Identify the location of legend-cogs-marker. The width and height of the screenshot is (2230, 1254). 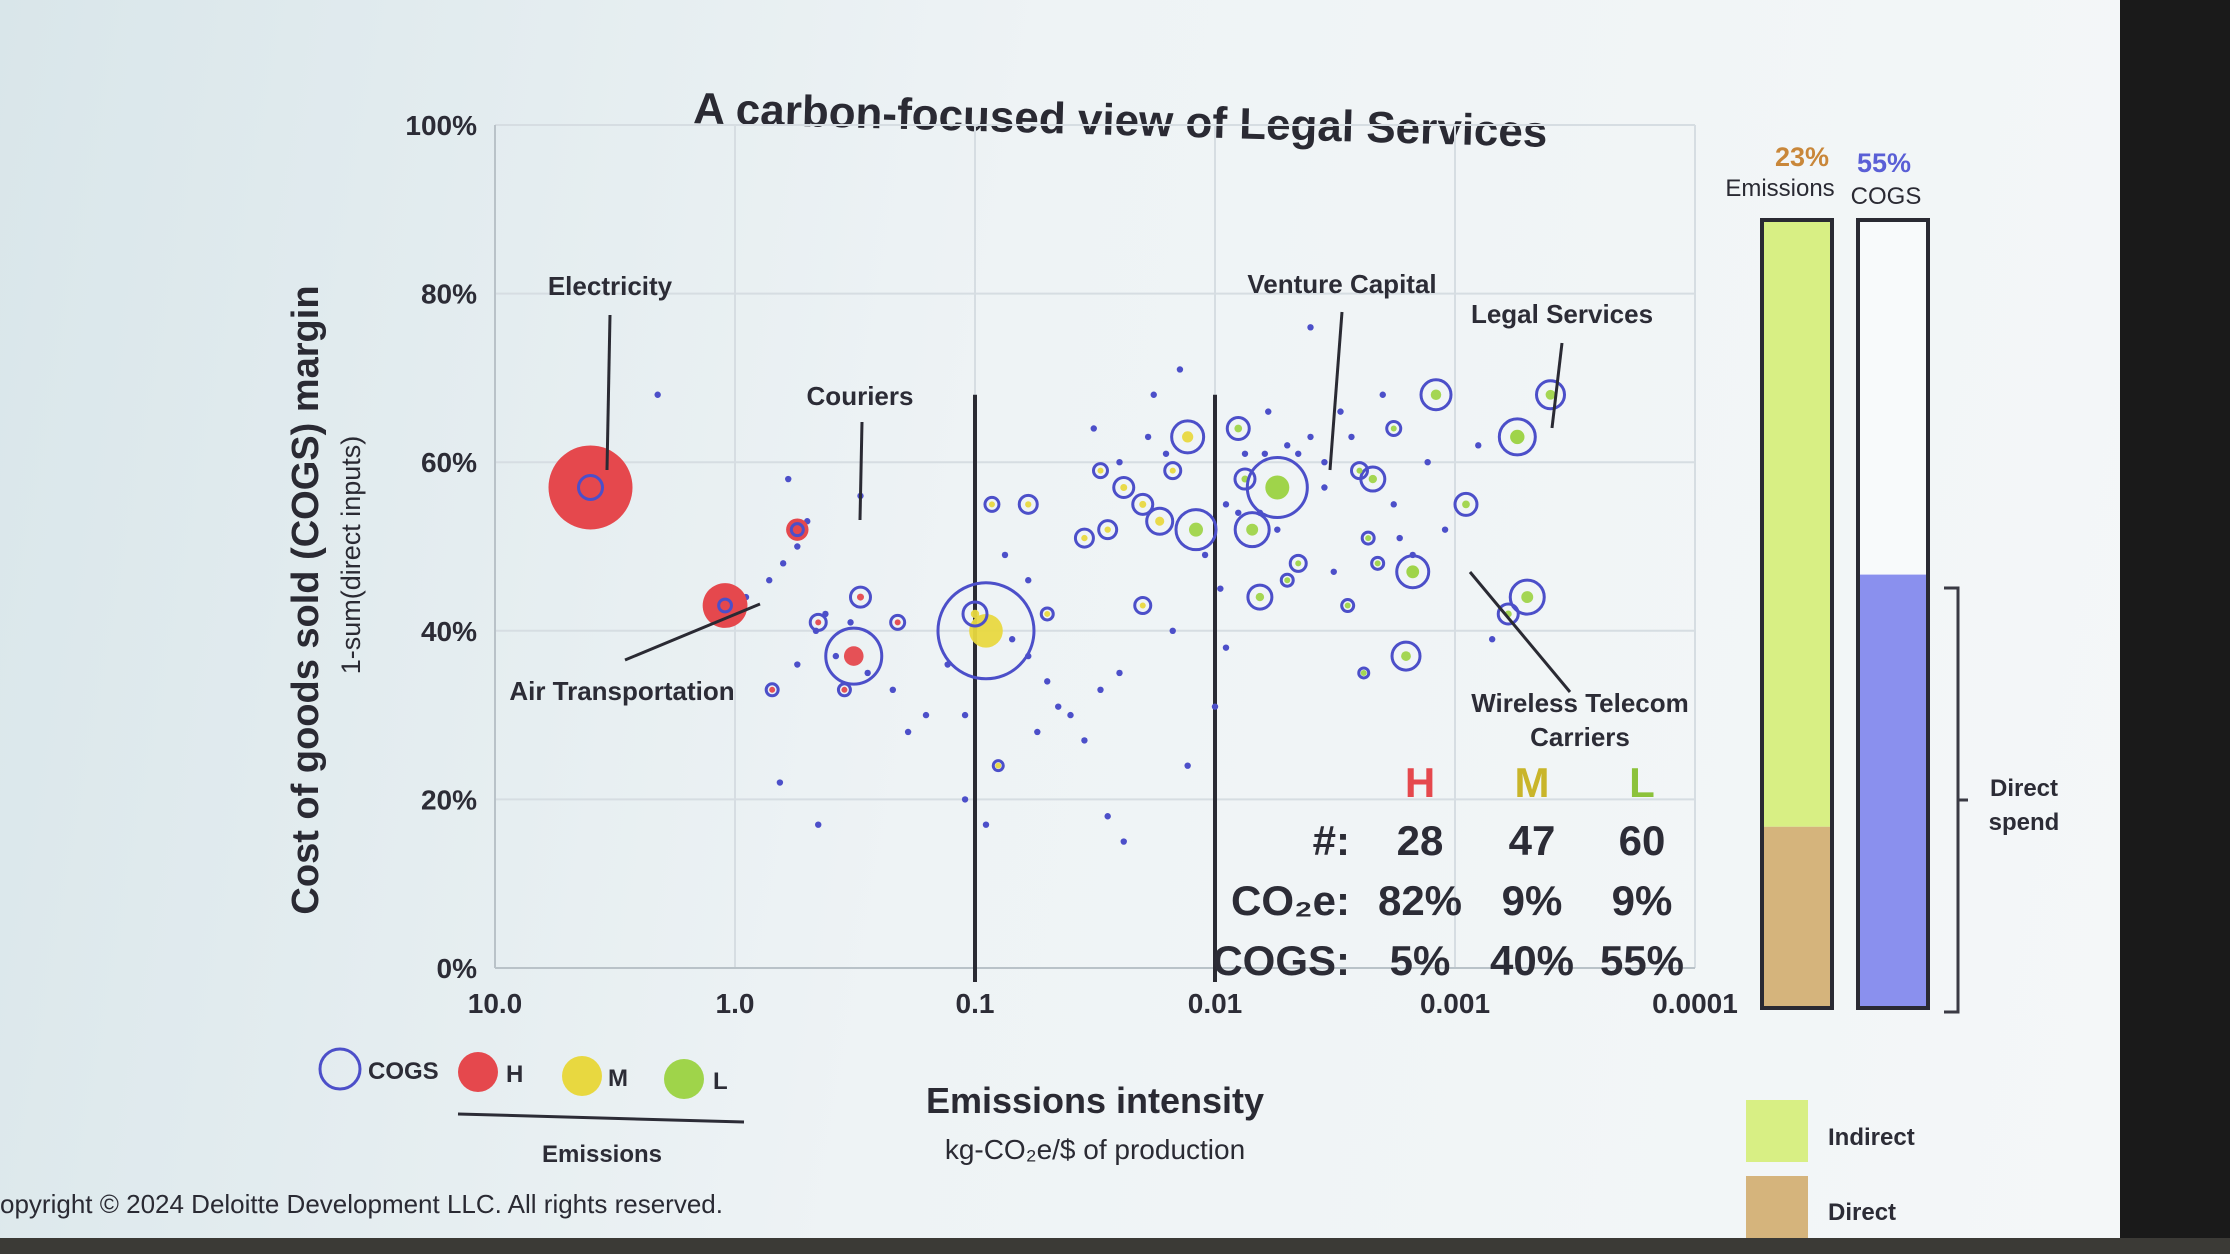
(340, 1069).